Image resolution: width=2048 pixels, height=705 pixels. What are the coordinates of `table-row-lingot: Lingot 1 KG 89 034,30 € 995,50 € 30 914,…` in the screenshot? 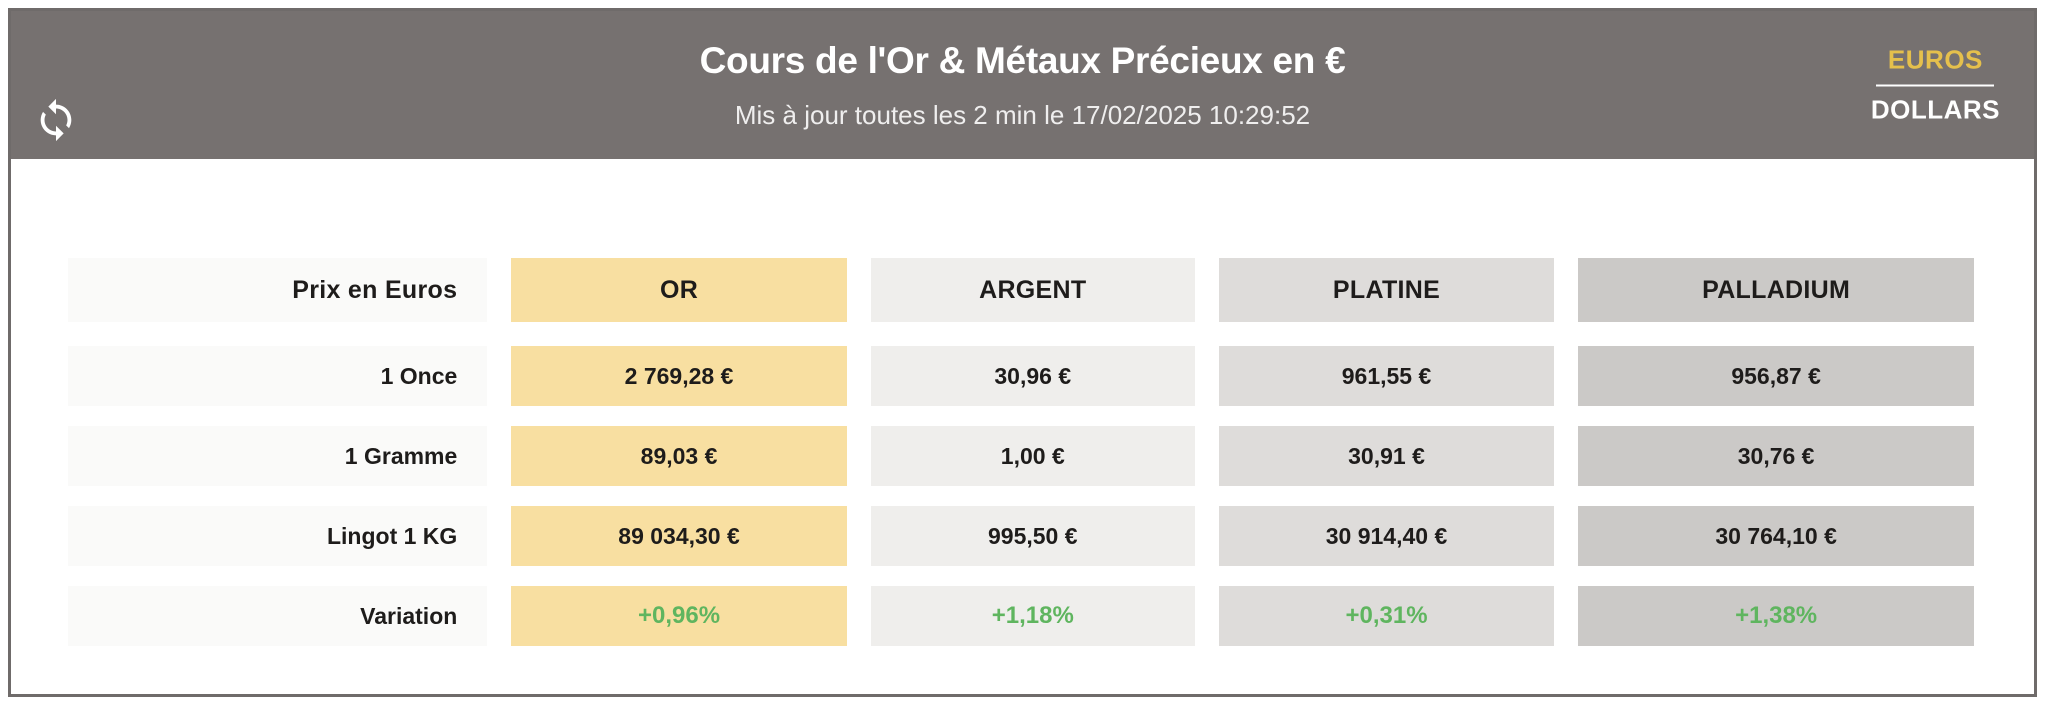 It's located at (1021, 536).